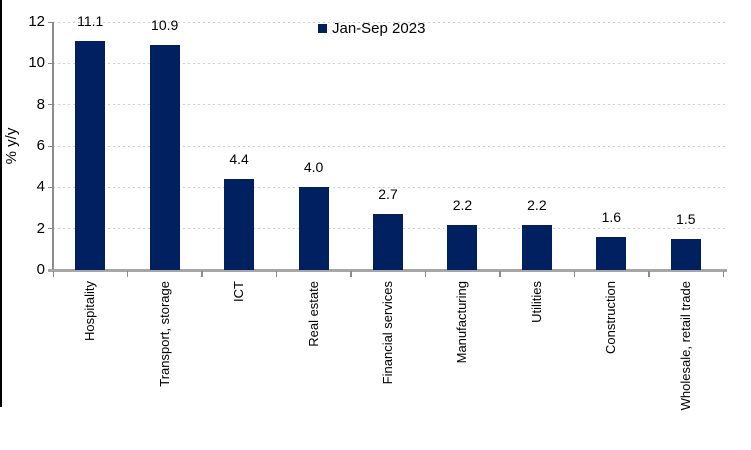 This screenshot has width=751, height=450. Describe the element at coordinates (36, 21) in the screenshot. I see `y-axis-tick-label: 12` at that location.